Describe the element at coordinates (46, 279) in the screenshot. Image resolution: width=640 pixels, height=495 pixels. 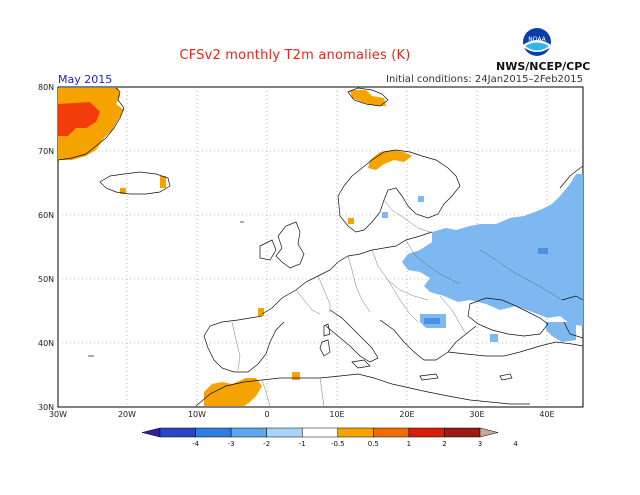
I see `lat-label-50n: 50N` at that location.